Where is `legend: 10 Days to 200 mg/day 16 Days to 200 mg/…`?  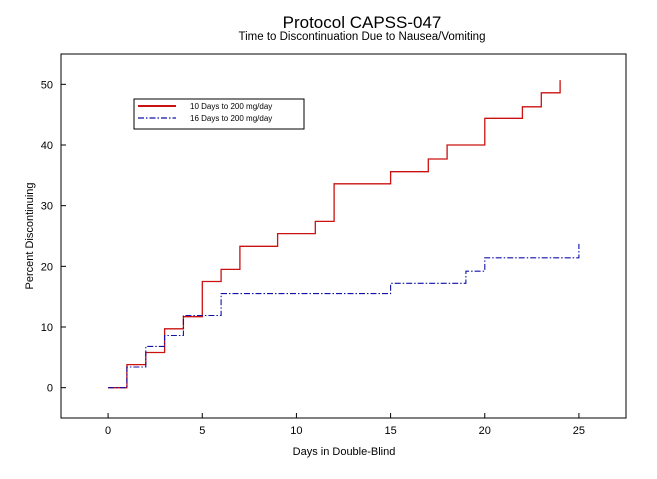 legend: 10 Days to 200 mg/day 16 Days to 200 mg/… is located at coordinates (219, 114).